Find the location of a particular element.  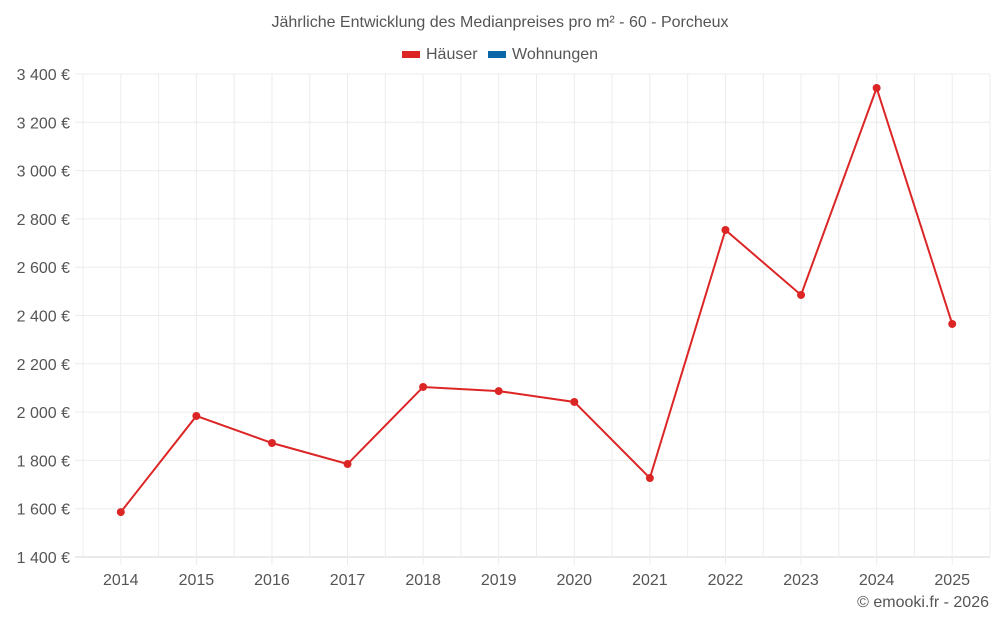

x-tick-label: 2021 is located at coordinates (650, 580).